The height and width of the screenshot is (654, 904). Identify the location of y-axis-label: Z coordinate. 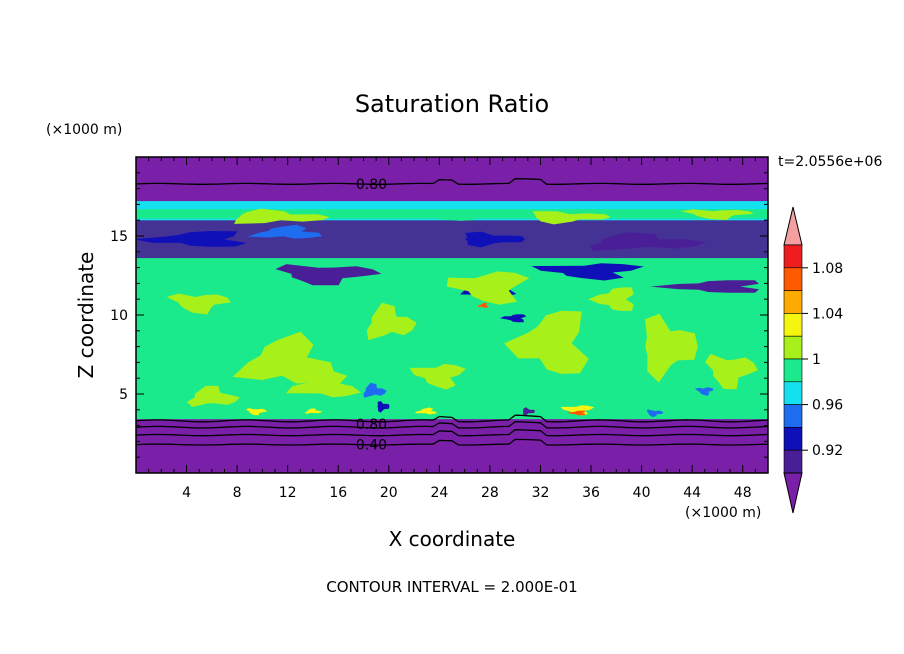
(86, 315).